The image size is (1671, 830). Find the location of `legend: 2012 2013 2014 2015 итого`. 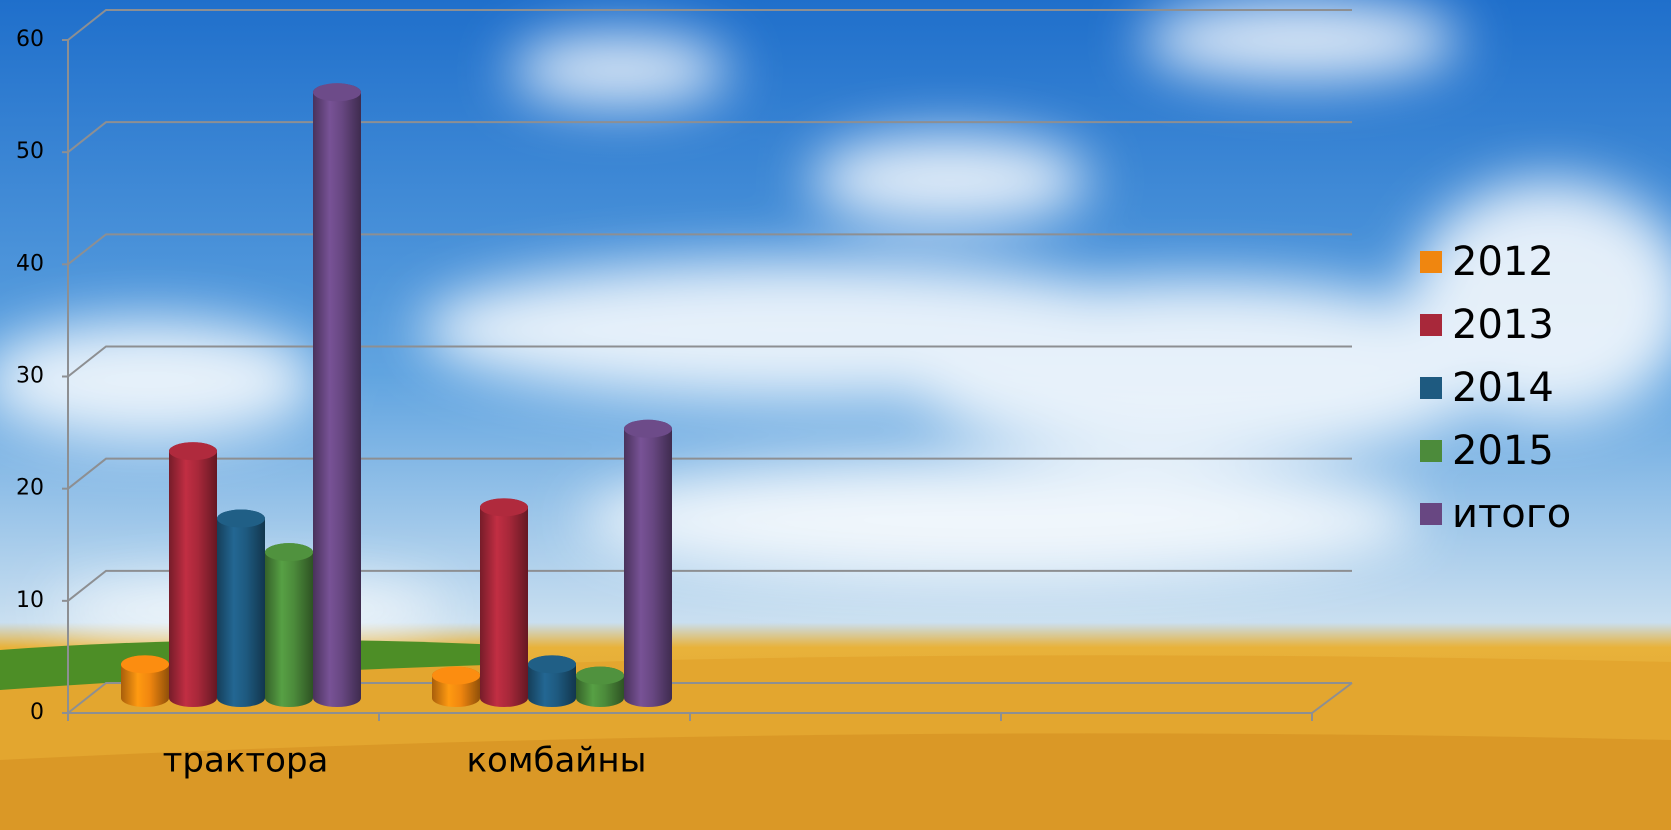

legend: 2012 2013 2014 2015 итого is located at coordinates (1495, 388).